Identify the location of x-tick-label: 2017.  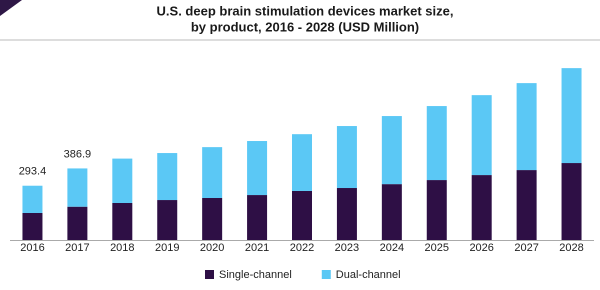
(77, 248).